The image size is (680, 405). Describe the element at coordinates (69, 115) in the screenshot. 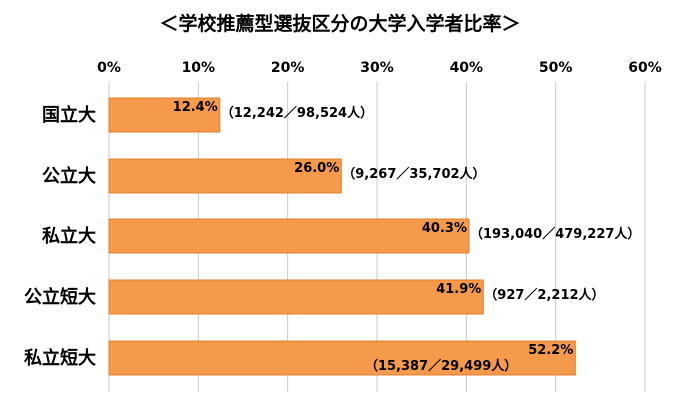

I see `category-label: 国立大` at that location.